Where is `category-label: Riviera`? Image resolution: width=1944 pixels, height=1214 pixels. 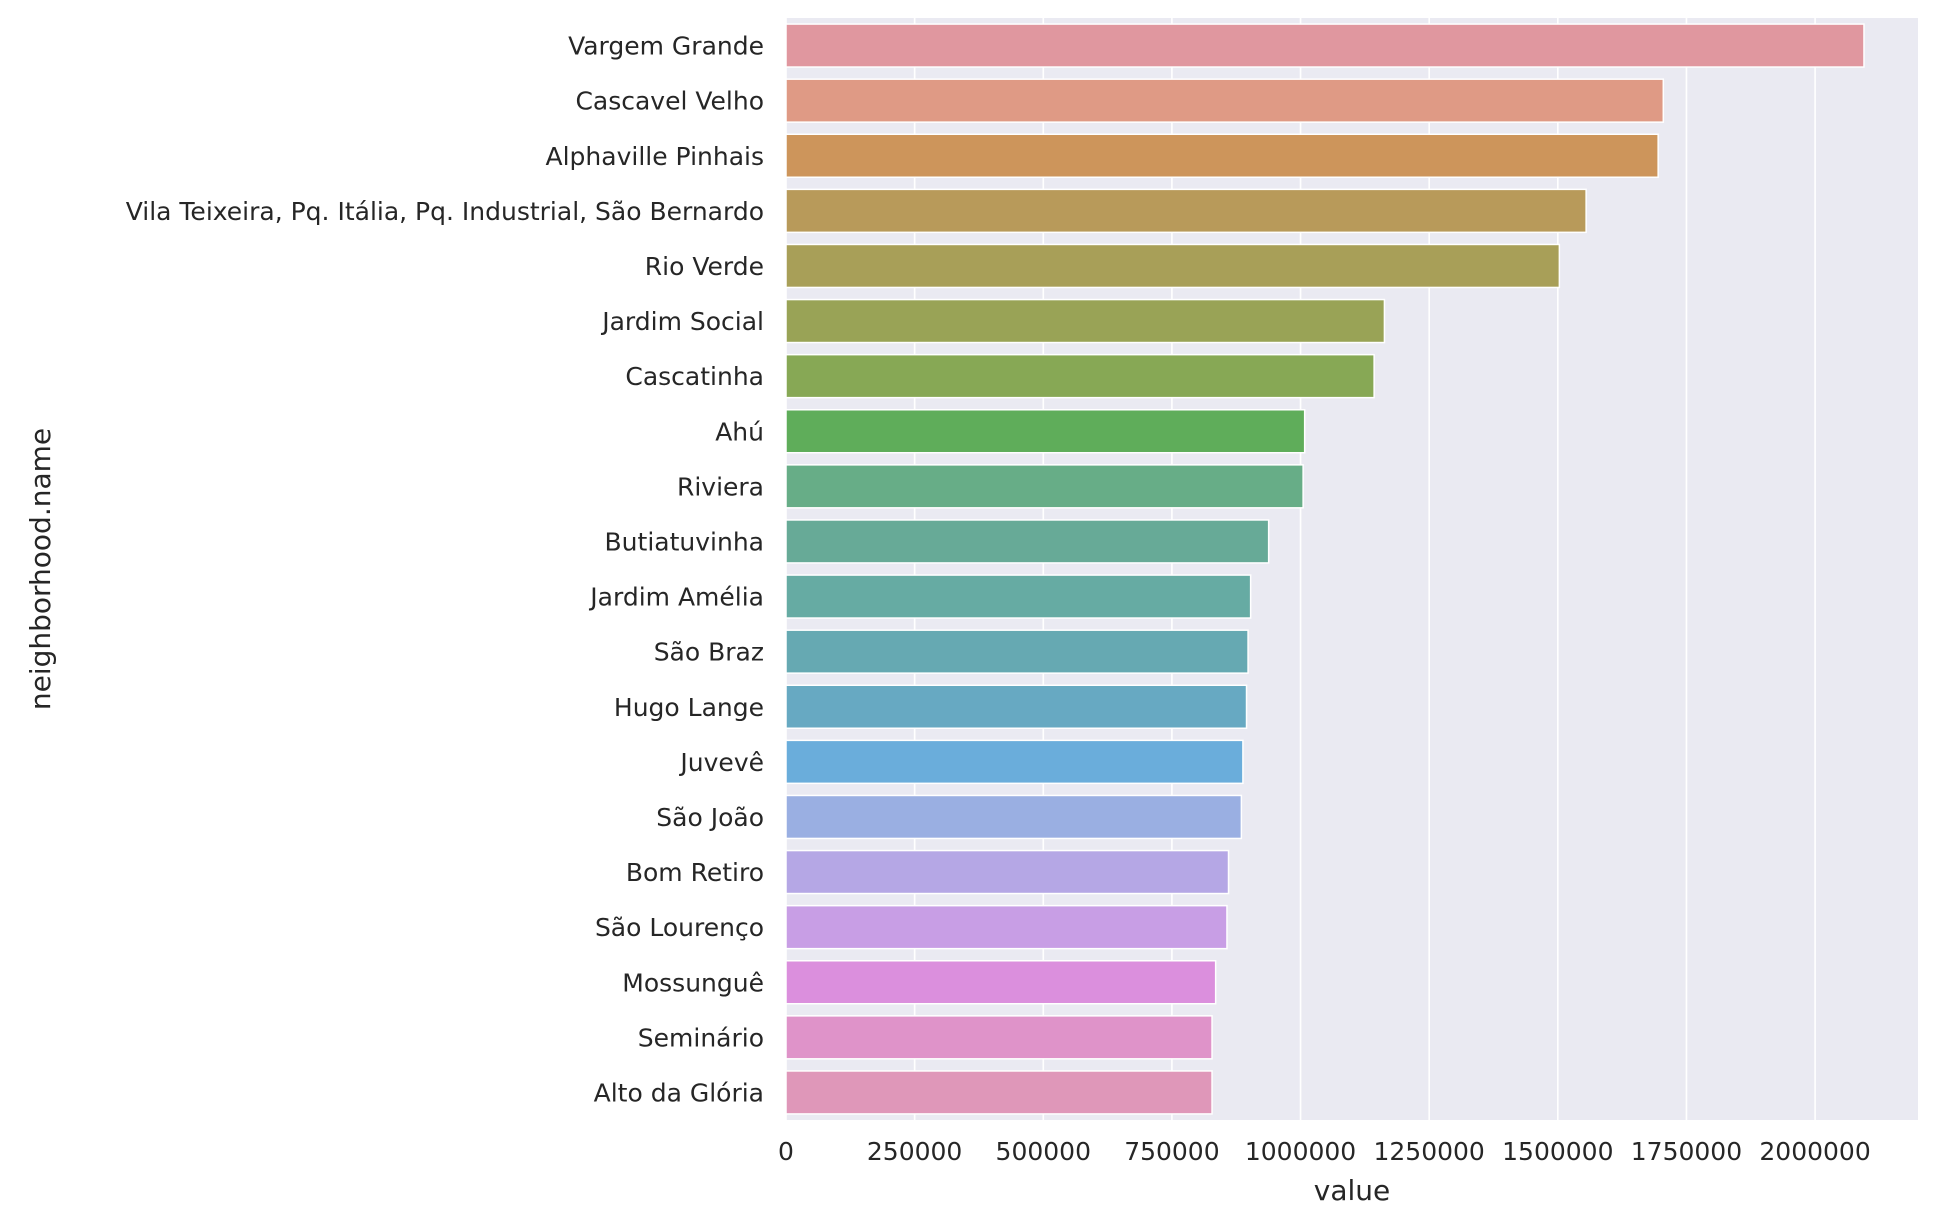 category-label: Riviera is located at coordinates (720, 486).